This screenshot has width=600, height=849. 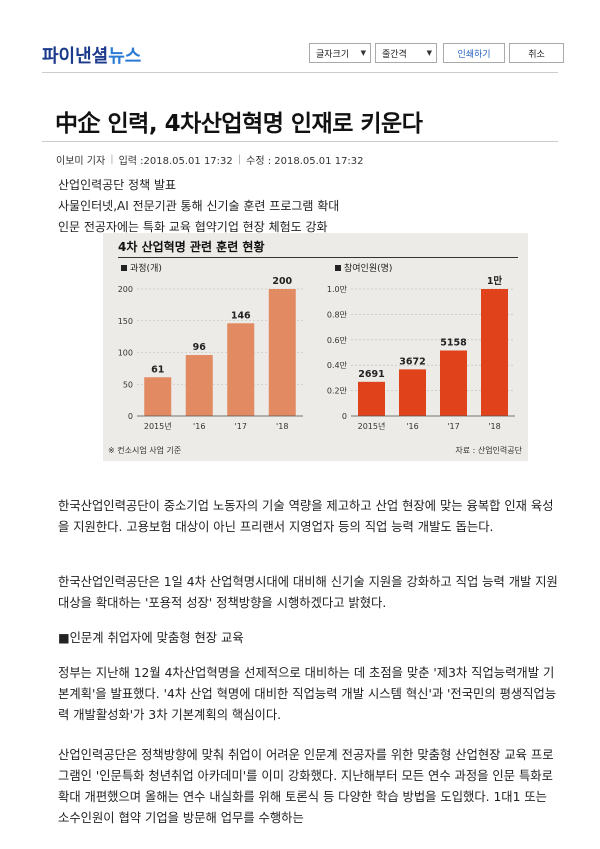 What do you see at coordinates (92, 56) in the screenshot?
I see `site-logo: 파이낸셜뉴스` at bounding box center [92, 56].